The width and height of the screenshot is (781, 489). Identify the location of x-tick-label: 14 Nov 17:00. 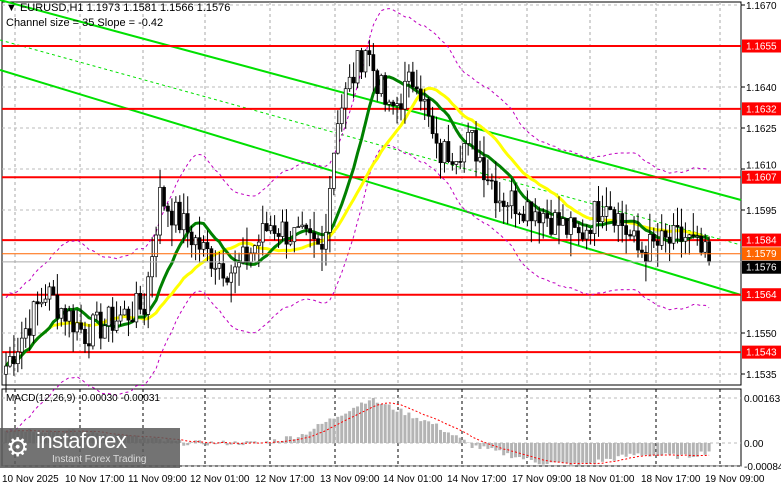
(477, 479).